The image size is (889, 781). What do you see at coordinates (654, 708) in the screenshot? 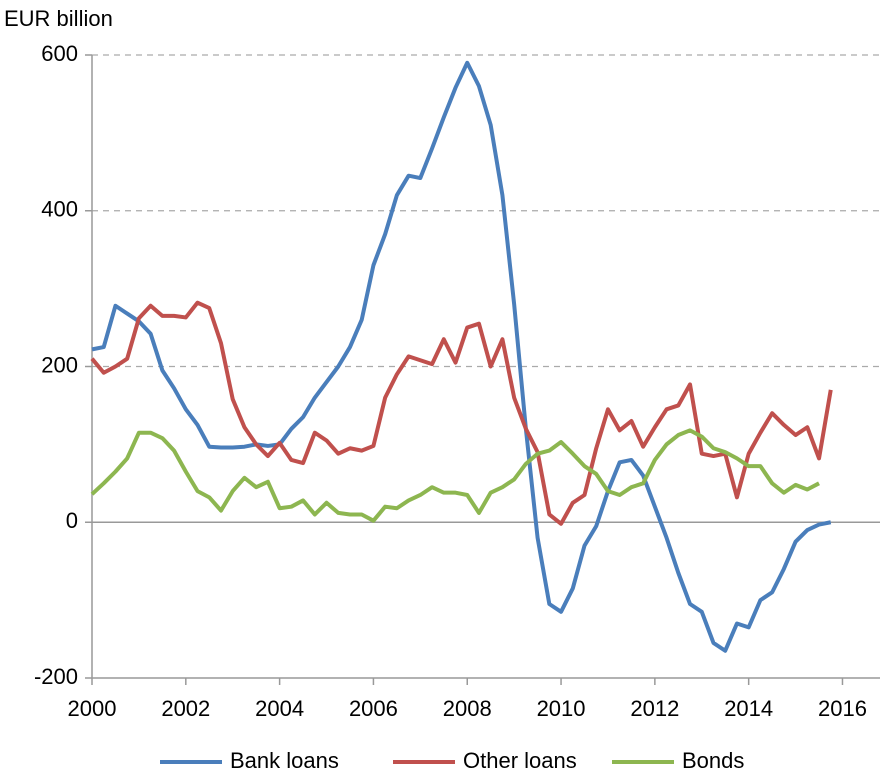
I see `x-tick-label: 2012` at bounding box center [654, 708].